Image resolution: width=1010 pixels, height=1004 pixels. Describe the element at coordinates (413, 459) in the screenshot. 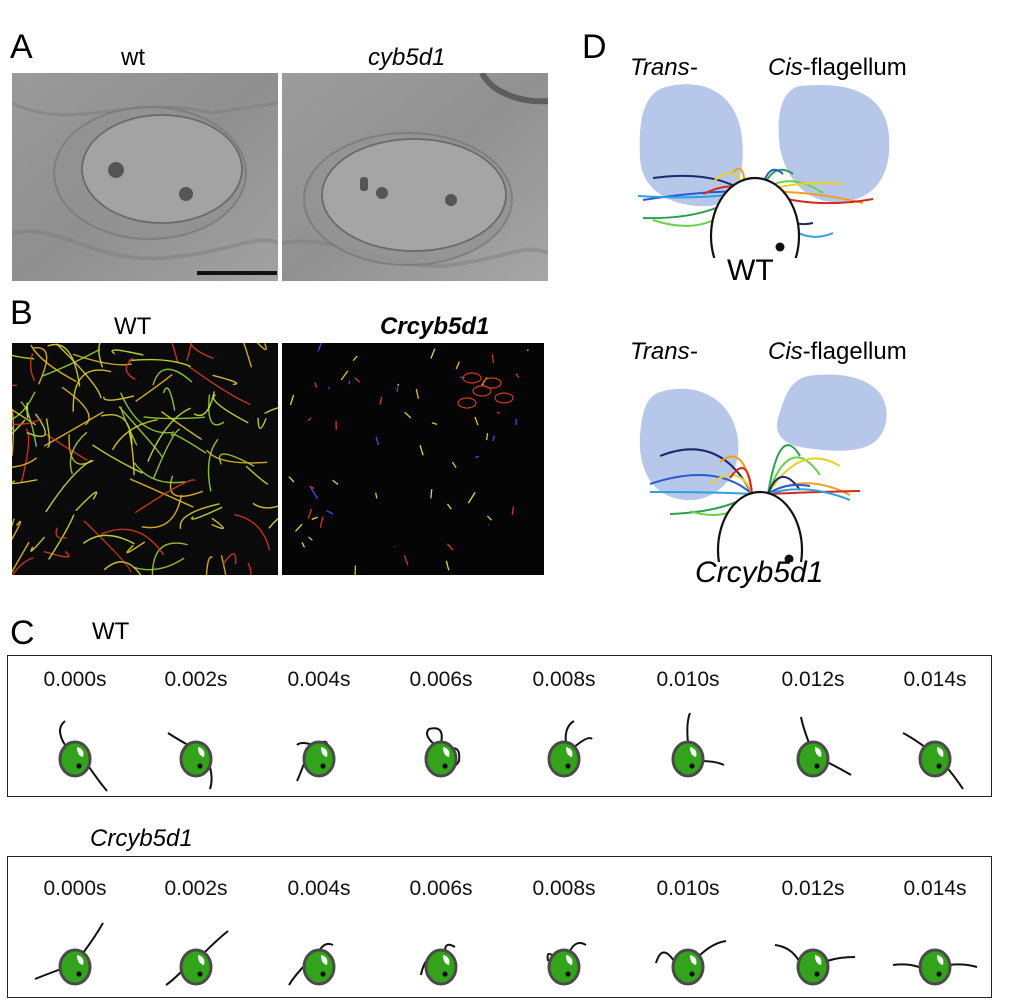

I see `tracks-crcyb5d1` at that location.